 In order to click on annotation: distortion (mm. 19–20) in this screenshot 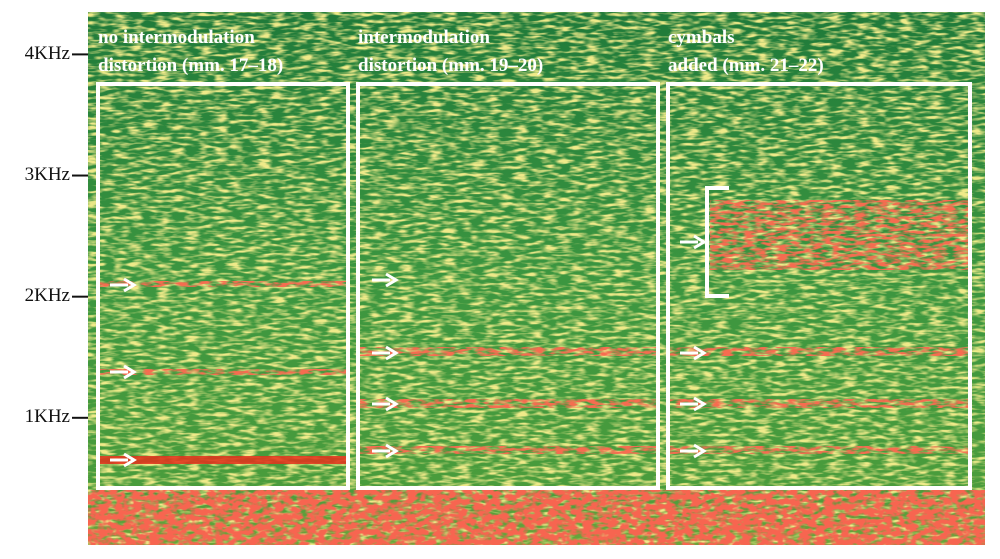, I will do `click(450, 65)`.